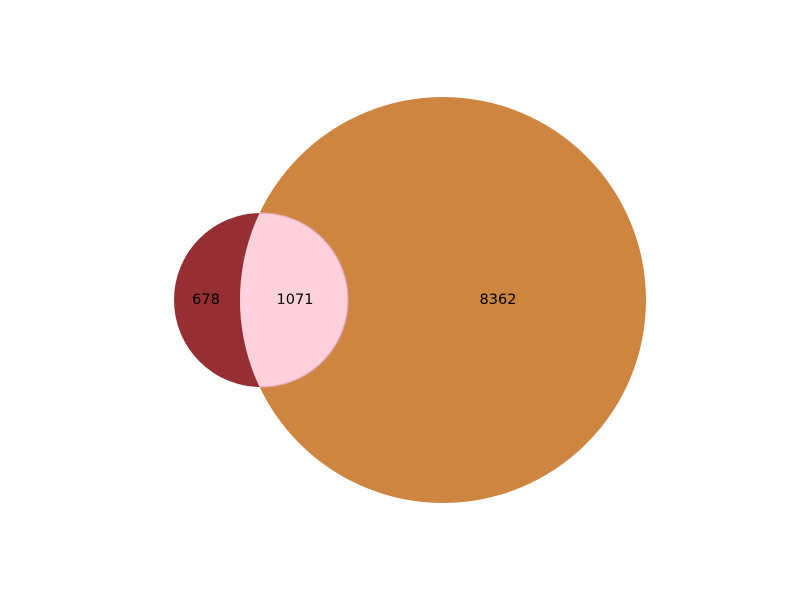 This screenshot has height=600, width=800. What do you see at coordinates (206, 300) in the screenshot?
I see `left-only-count: 678` at bounding box center [206, 300].